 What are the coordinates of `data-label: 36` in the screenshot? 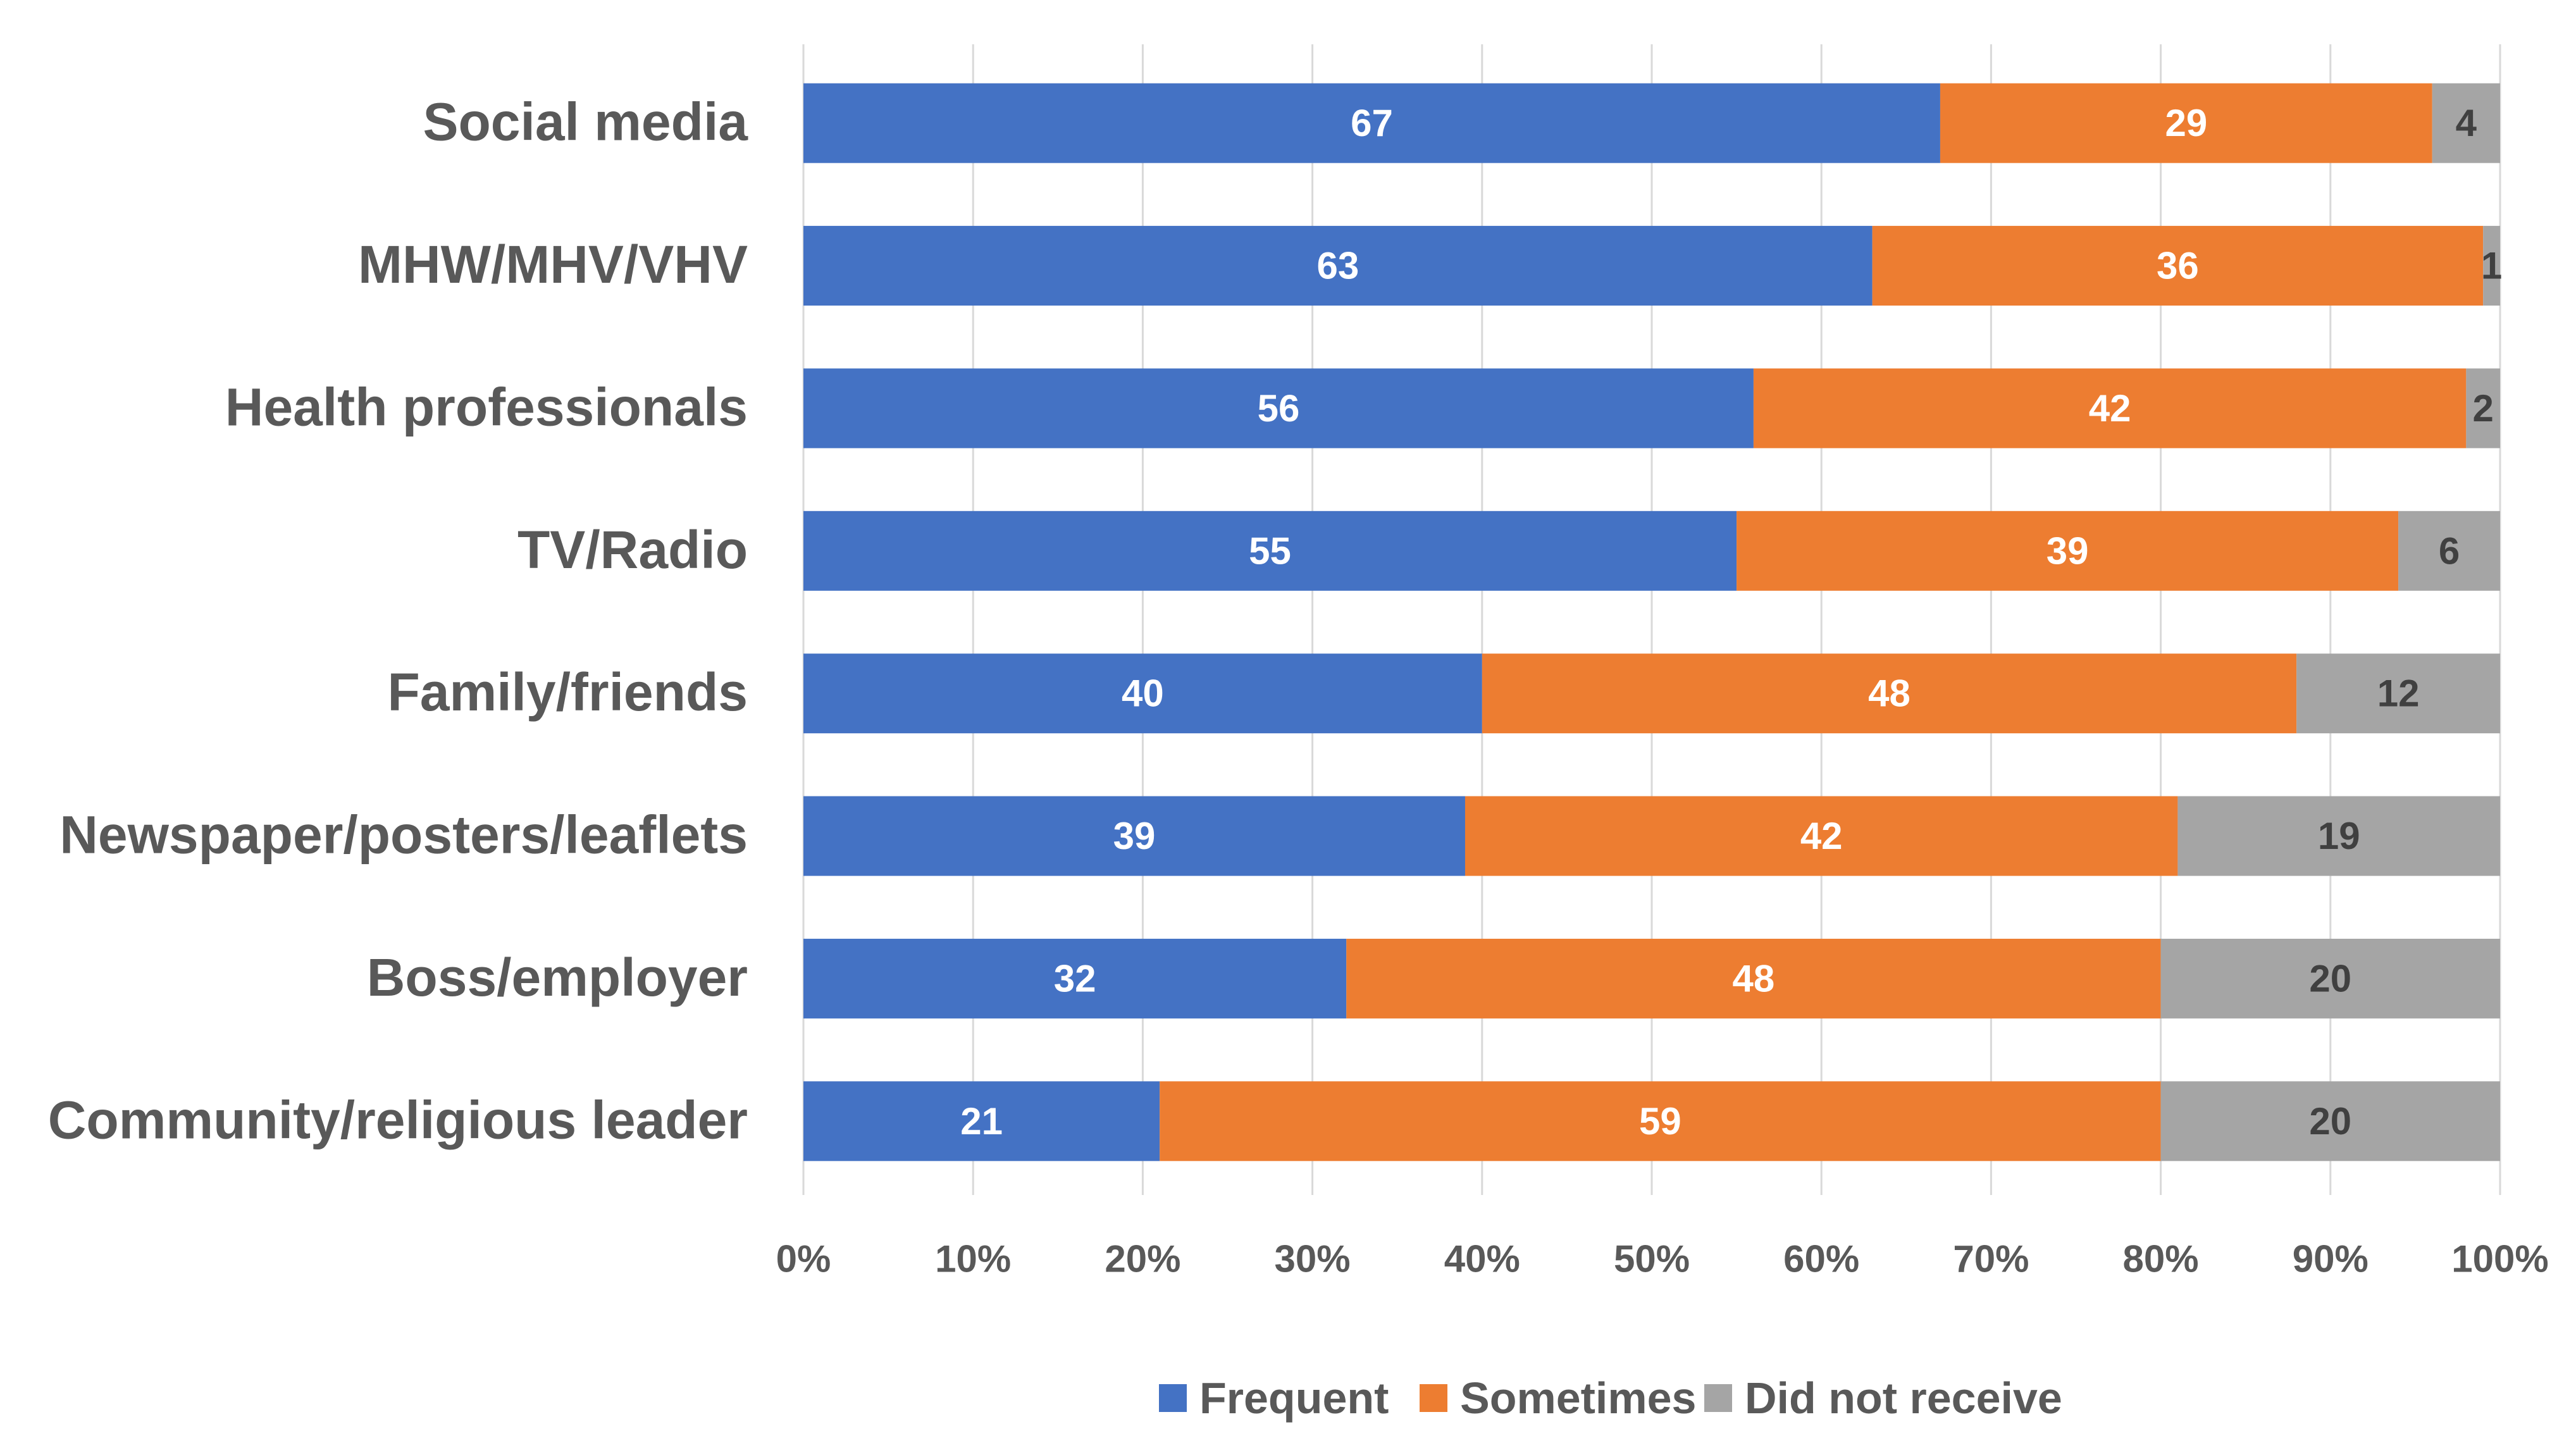 It's located at (2178, 266).